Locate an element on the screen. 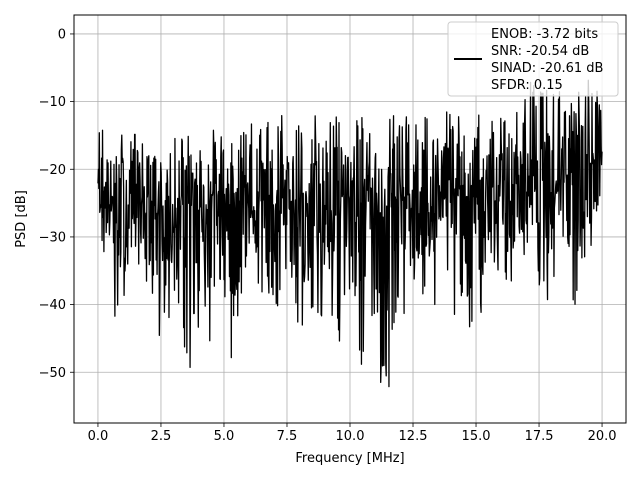  x-axis-label: Frequency [MHz] is located at coordinates (349, 458).